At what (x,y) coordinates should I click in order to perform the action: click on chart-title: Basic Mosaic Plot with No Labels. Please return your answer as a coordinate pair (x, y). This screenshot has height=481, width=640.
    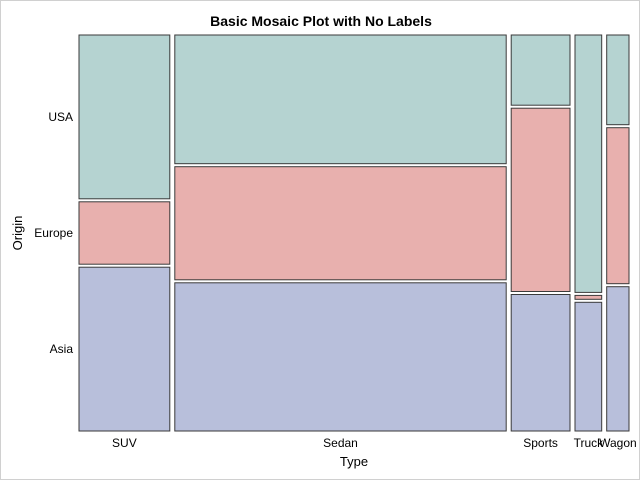
    Looking at the image, I should click on (321, 21).